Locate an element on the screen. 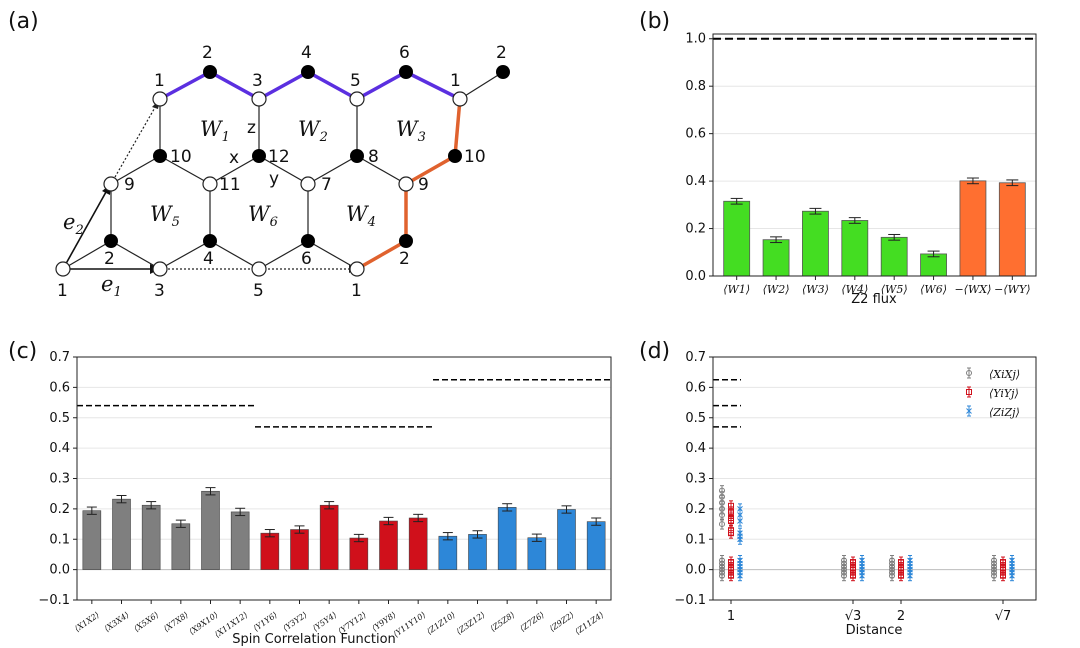 The image size is (1080, 648). site-label: 9 is located at coordinates (423, 185).